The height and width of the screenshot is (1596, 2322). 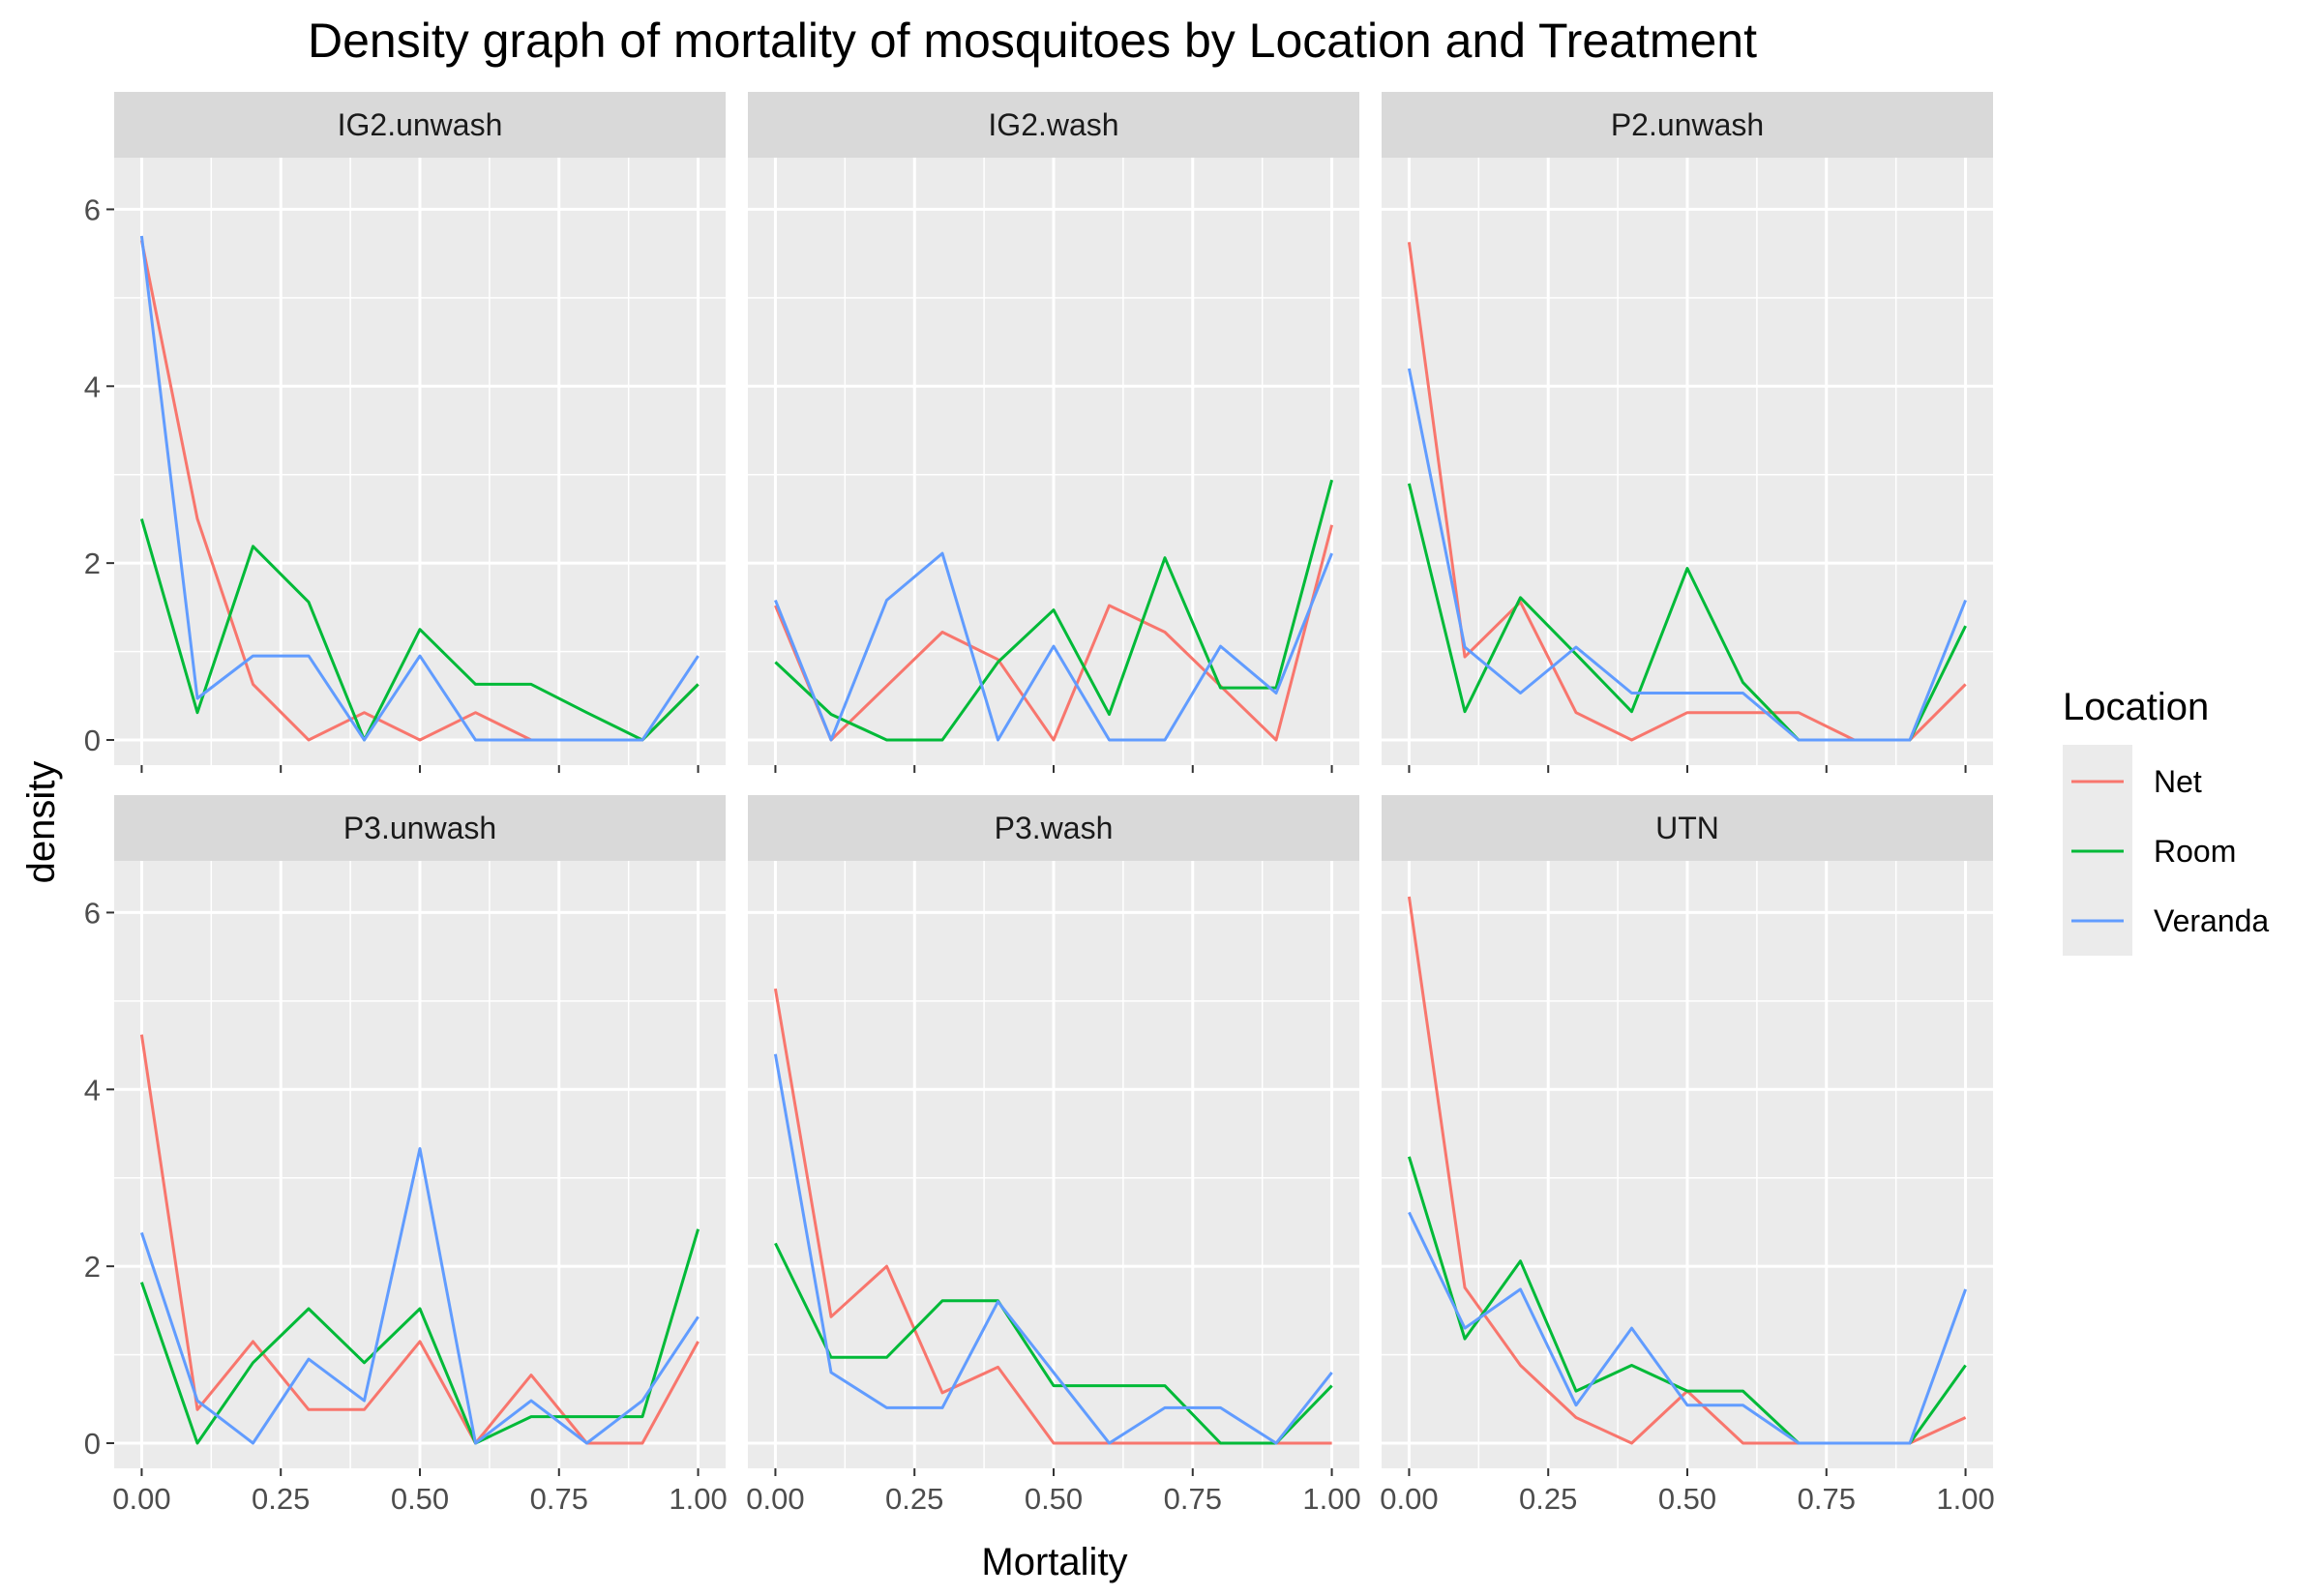 What do you see at coordinates (1054, 1562) in the screenshot?
I see `x-axis-title: Mortality` at bounding box center [1054, 1562].